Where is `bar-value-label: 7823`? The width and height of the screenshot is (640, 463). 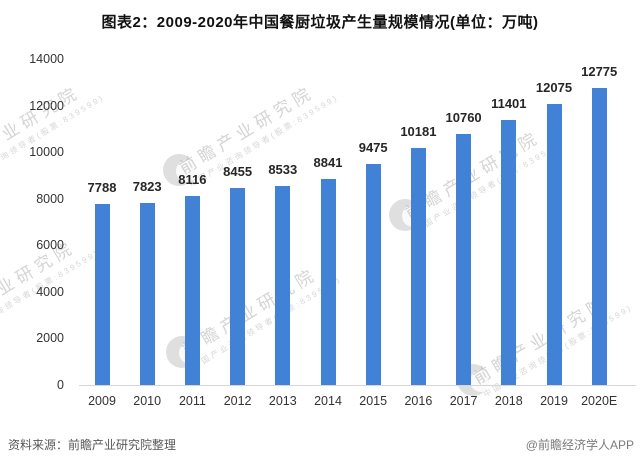
bar-value-label: 7823 is located at coordinates (147, 186).